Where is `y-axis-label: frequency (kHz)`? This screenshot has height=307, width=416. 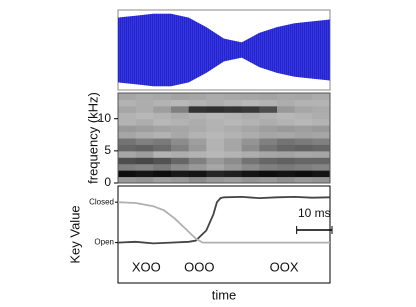 y-axis-label: frequency (kHz) is located at coordinates (92, 138).